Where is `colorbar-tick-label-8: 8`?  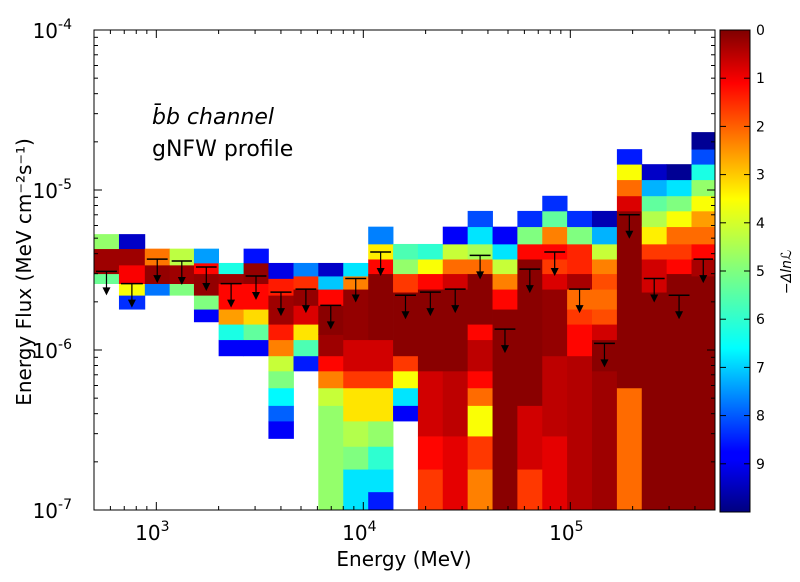
colorbar-tick-label-8: 8 is located at coordinates (760, 417).